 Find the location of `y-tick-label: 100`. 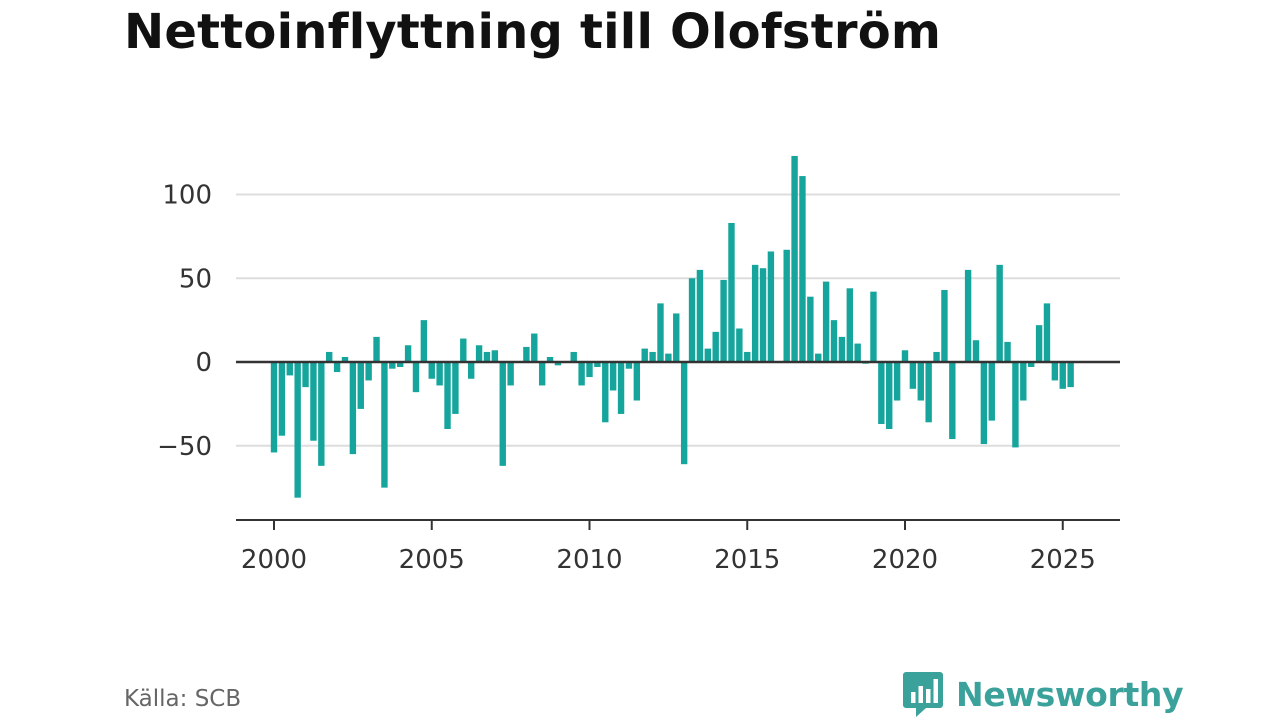

y-tick-label: 100 is located at coordinates (187, 196).